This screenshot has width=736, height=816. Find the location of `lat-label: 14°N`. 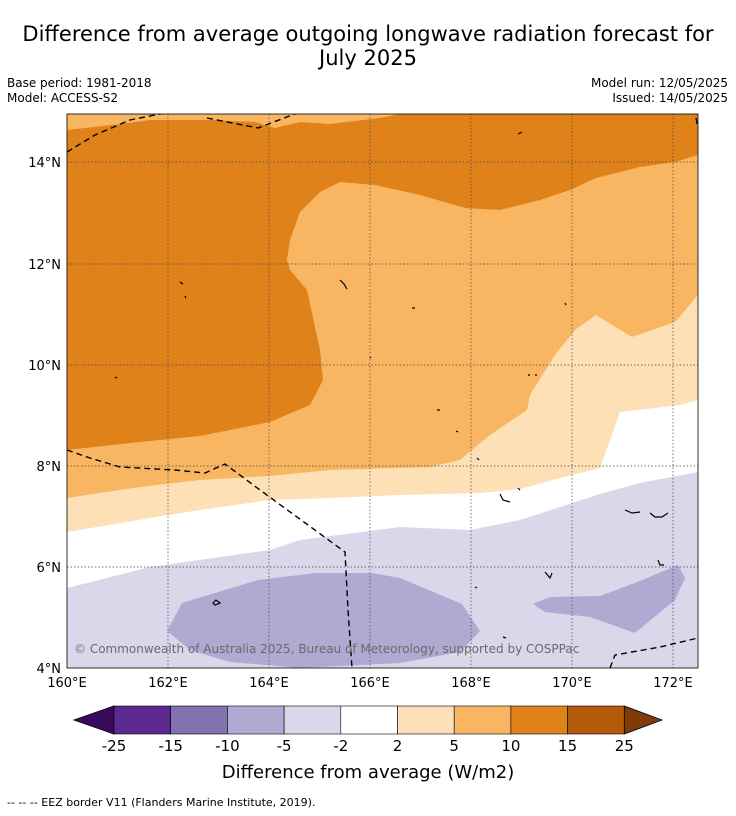

lat-label: 14°N is located at coordinates (44, 163).